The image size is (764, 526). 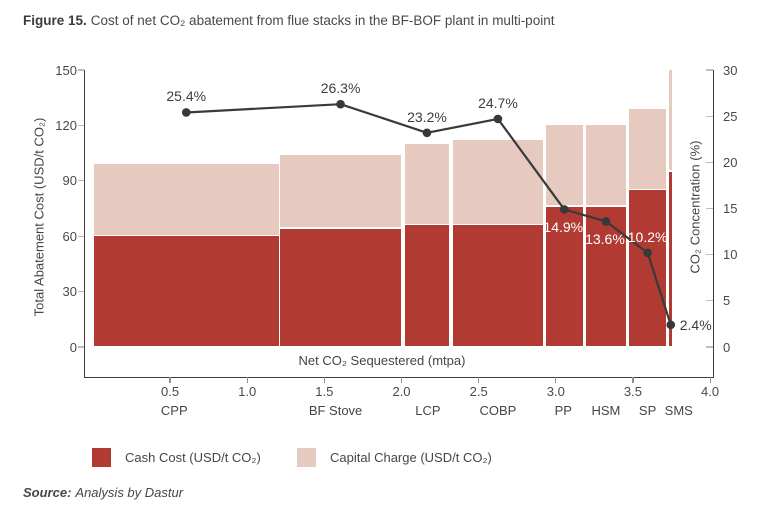 What do you see at coordinates (170, 391) in the screenshot?
I see `x-tick-label: 0.5` at bounding box center [170, 391].